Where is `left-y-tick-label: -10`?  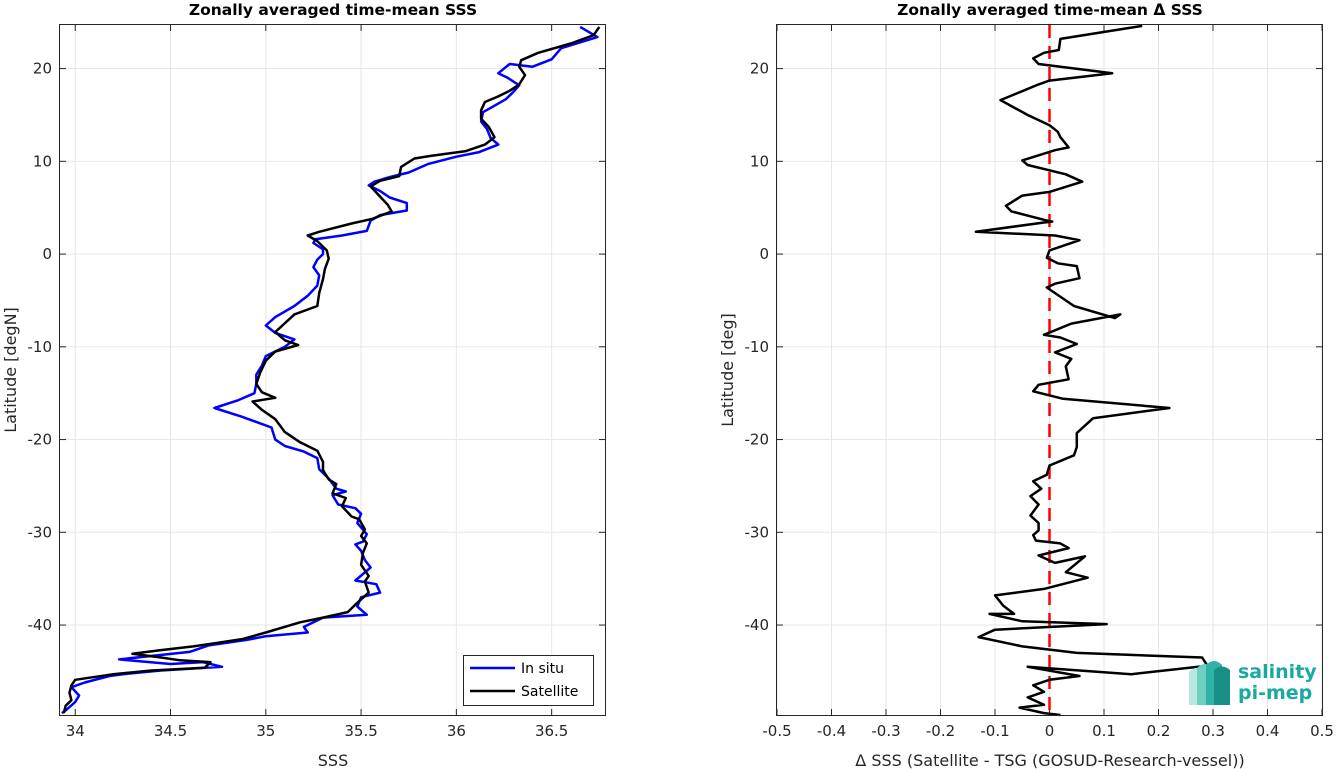
left-y-tick-label: -10 is located at coordinates (40, 347).